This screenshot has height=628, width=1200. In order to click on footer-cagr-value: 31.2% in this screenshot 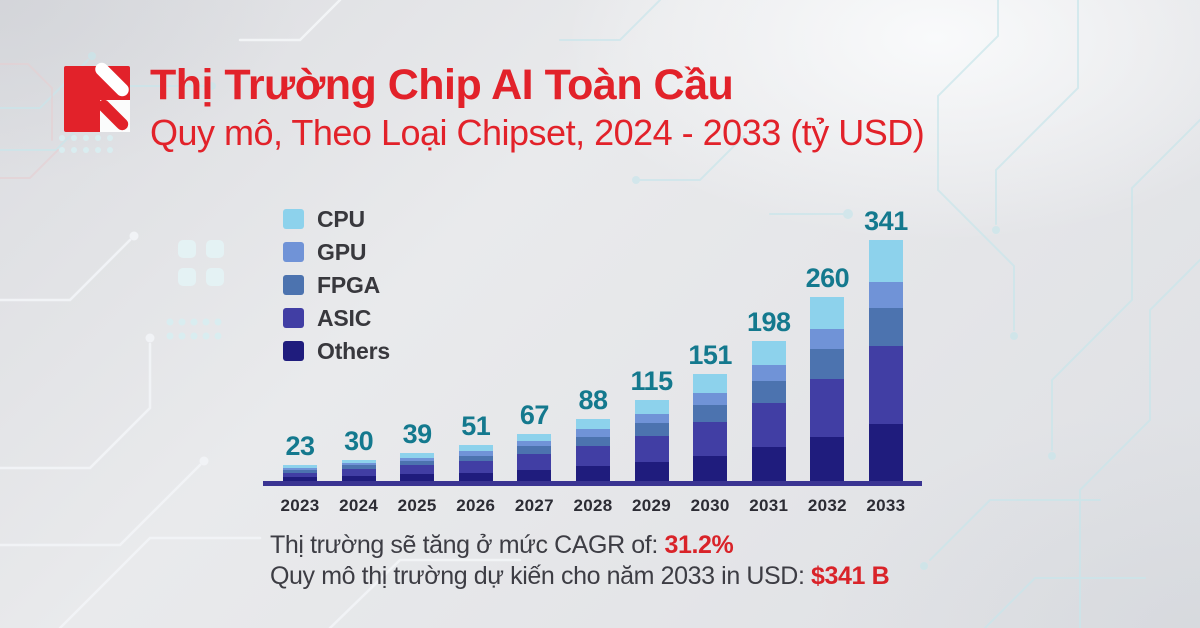, I will do `click(699, 545)`.